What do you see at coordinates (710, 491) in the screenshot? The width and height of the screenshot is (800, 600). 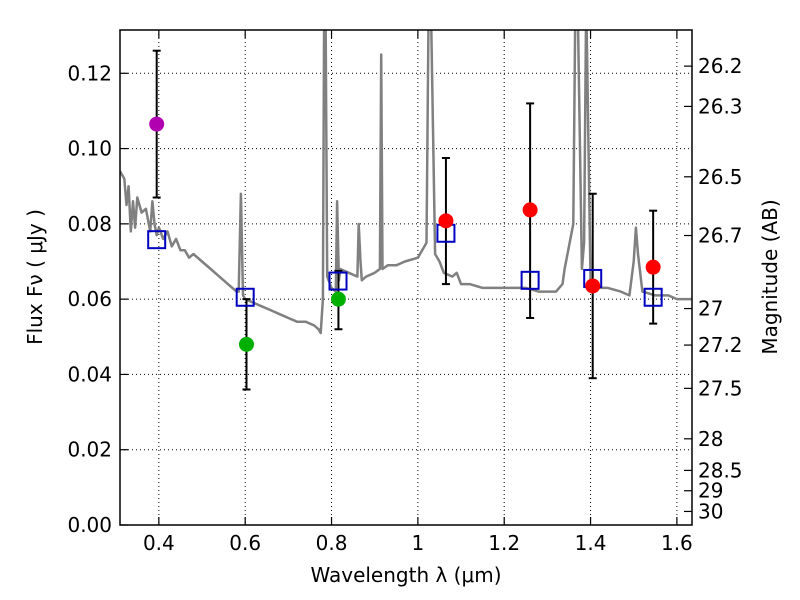 I see `mag-tick-label: 29` at bounding box center [710, 491].